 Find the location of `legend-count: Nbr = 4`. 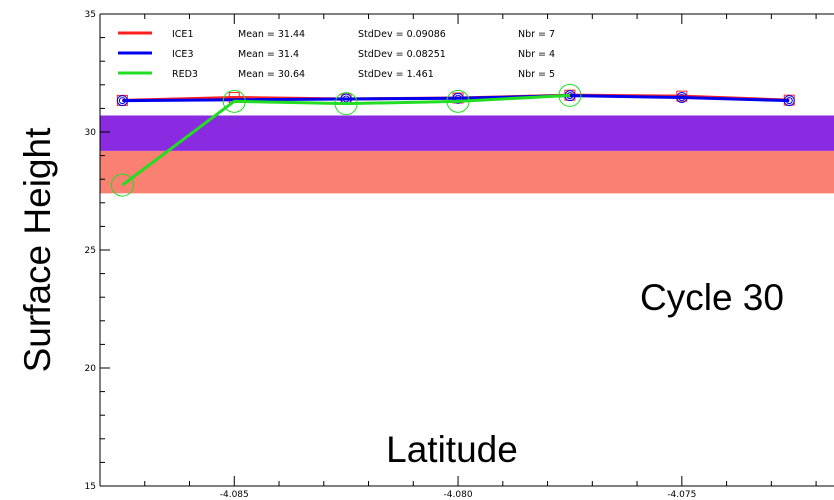

legend-count: Nbr = 4 is located at coordinates (536, 54).